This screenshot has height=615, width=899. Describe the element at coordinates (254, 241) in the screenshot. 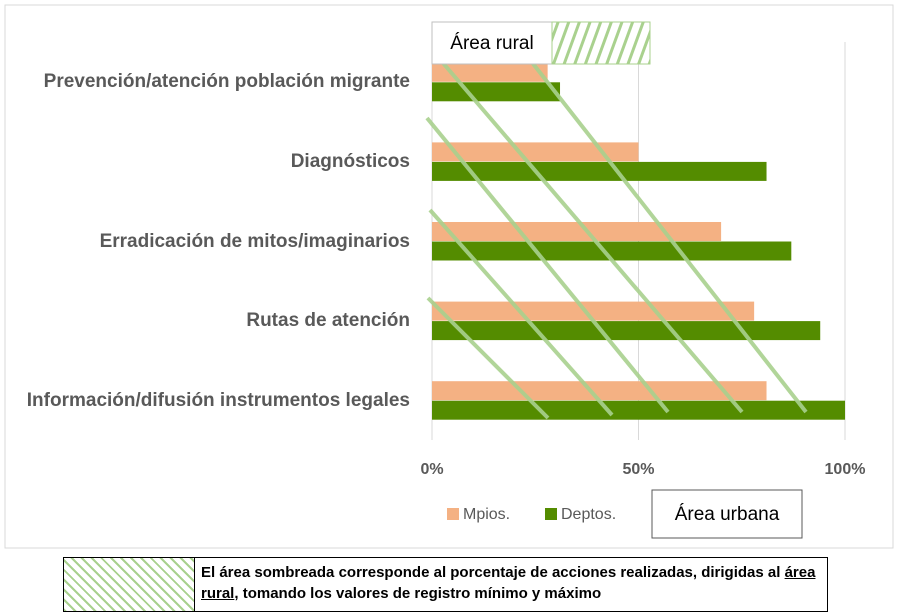

I see `category-label: Erradicación de mitos/imaginarios` at that location.